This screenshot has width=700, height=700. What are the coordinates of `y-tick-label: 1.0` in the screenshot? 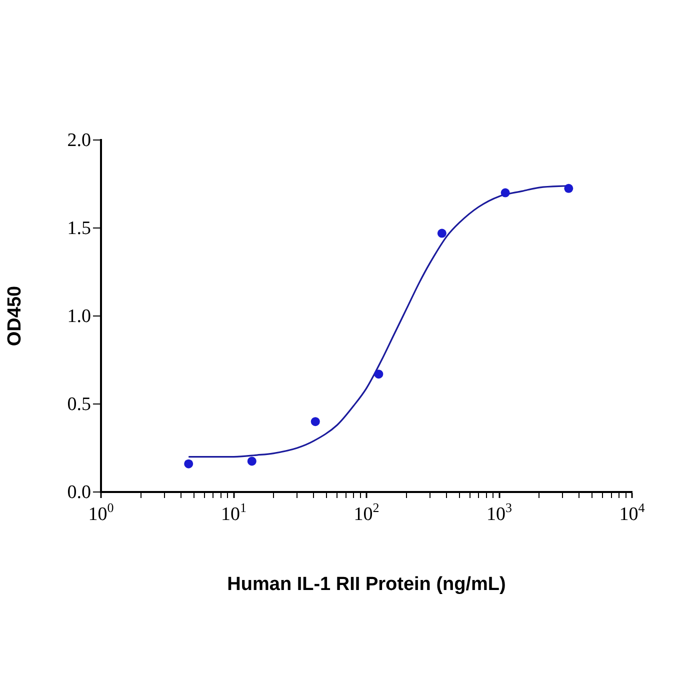 It's located at (79, 316).